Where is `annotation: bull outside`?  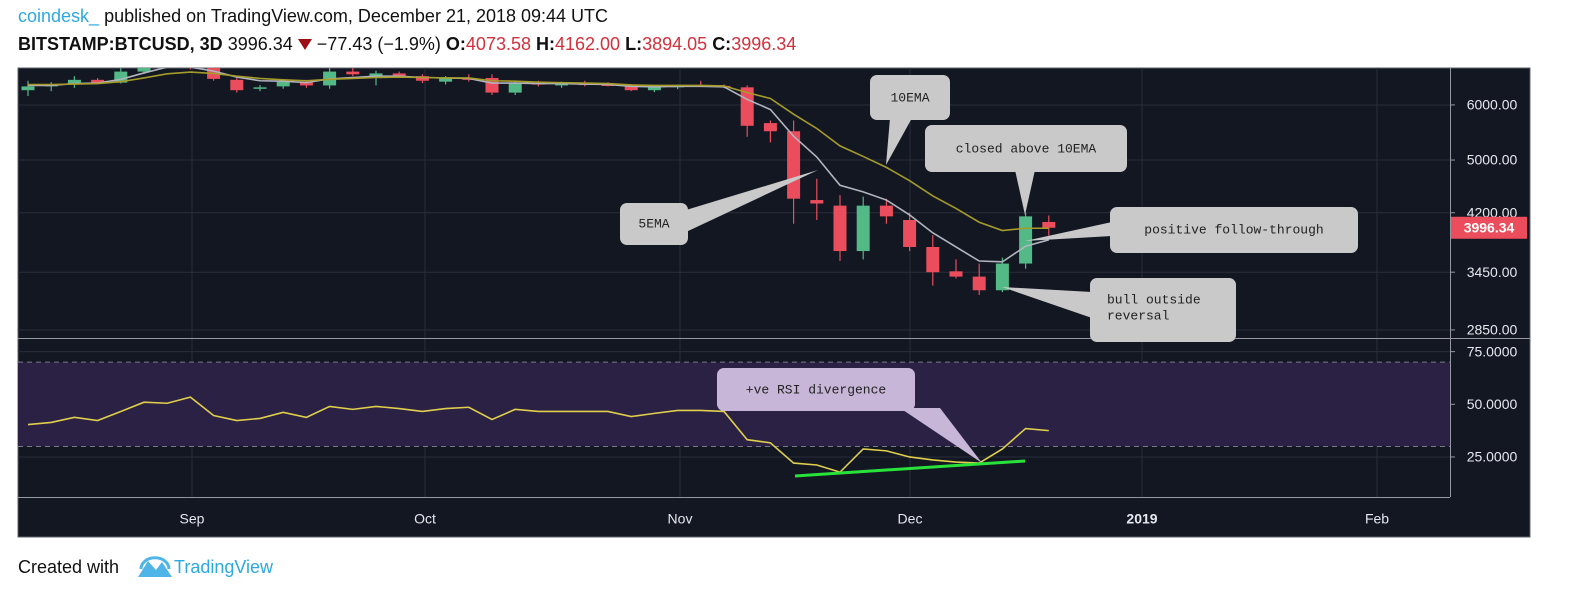
annotation: bull outside is located at coordinates (1154, 299).